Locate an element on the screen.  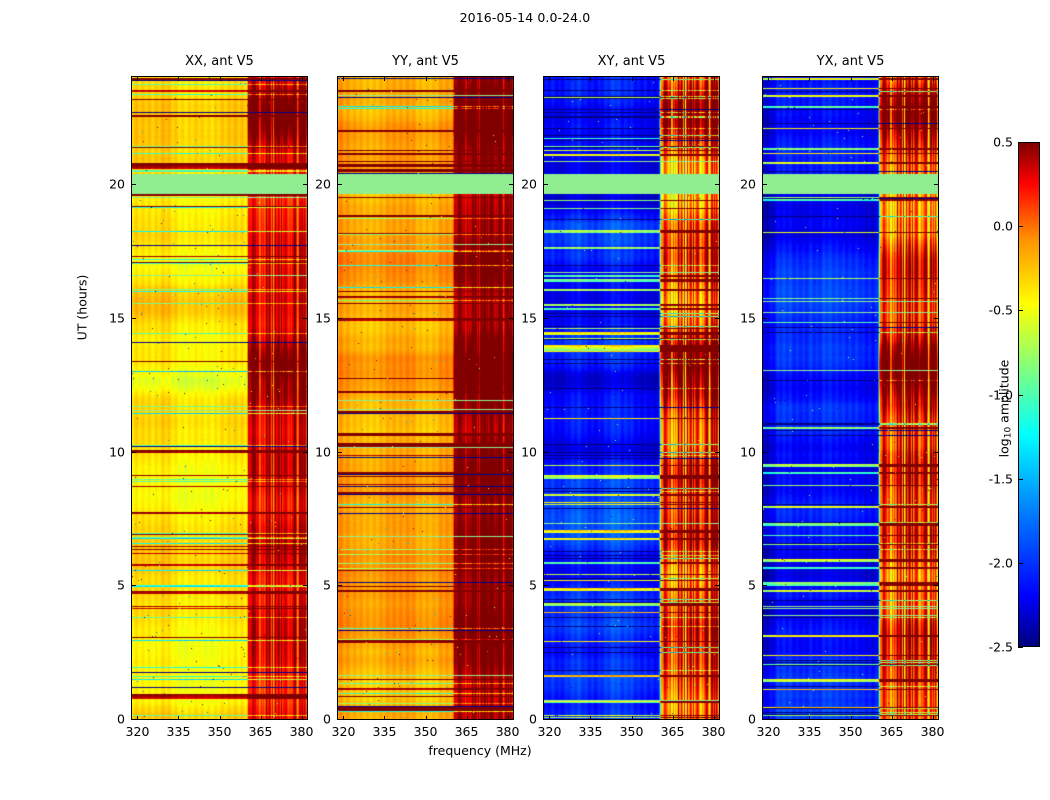
colorbar-tick-label: -1.0 is located at coordinates (1000, 394).